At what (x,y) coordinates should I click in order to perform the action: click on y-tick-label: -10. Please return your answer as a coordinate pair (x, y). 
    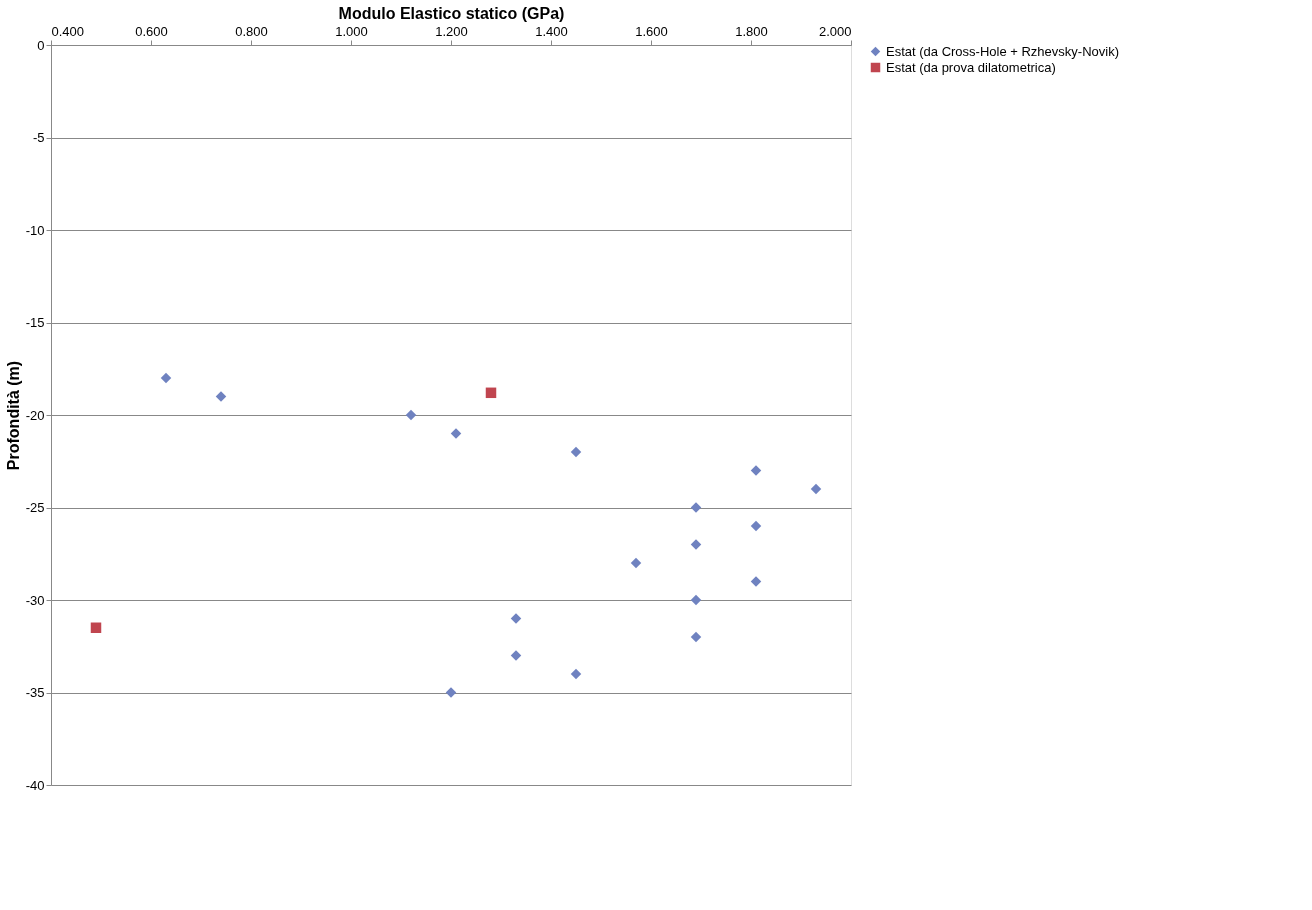
    Looking at the image, I should click on (35, 230).